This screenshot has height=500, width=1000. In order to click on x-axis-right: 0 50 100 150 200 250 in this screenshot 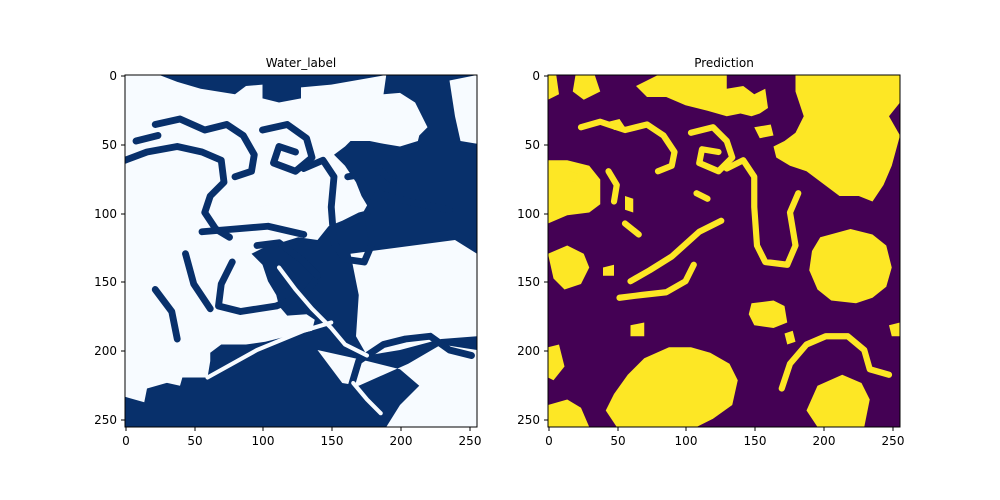, I will do `click(724, 437)`.